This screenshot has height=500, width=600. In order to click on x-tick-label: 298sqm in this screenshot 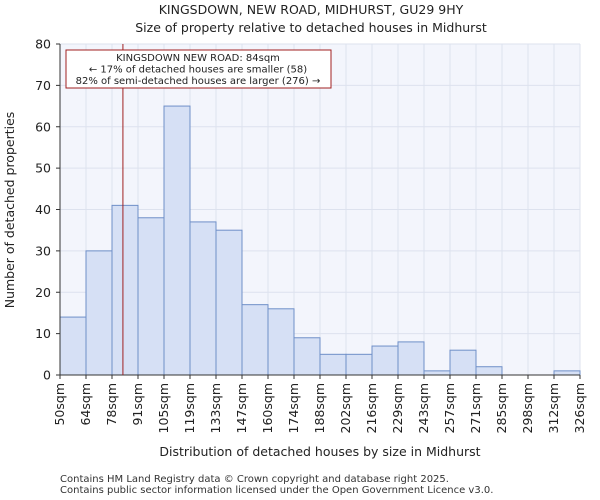, I will do `click(527, 408)`.